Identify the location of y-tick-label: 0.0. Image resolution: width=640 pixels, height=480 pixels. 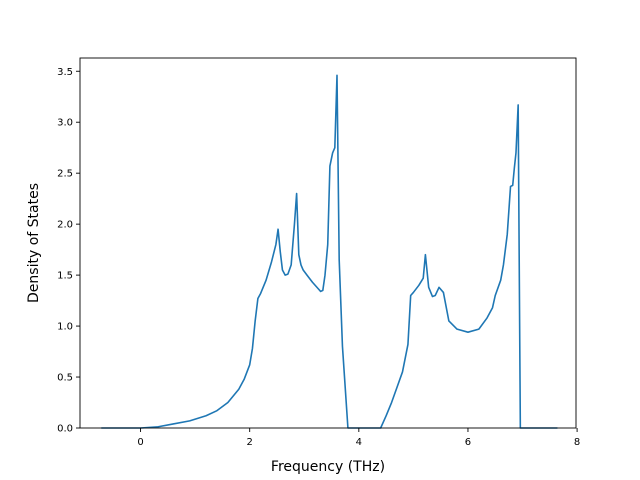
(65, 429).